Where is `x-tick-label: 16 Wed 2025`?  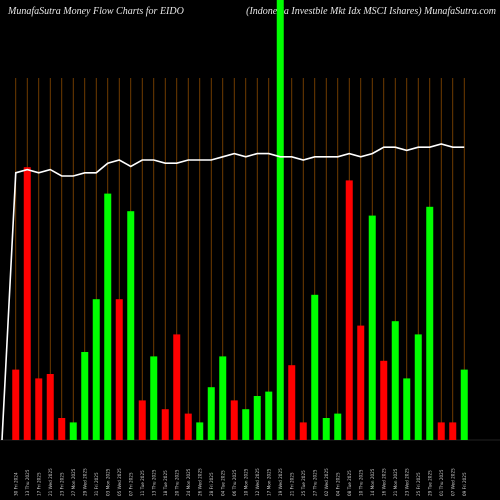 x-tick-label: 16 Wed 2025 is located at coordinates (383, 482).